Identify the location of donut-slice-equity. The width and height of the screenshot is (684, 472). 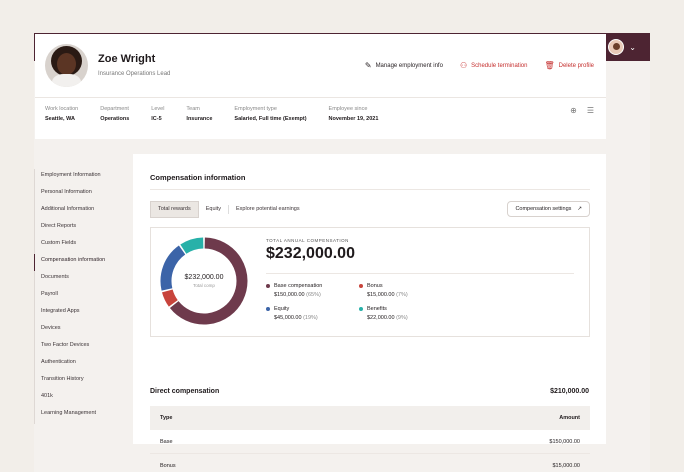
(173, 268).